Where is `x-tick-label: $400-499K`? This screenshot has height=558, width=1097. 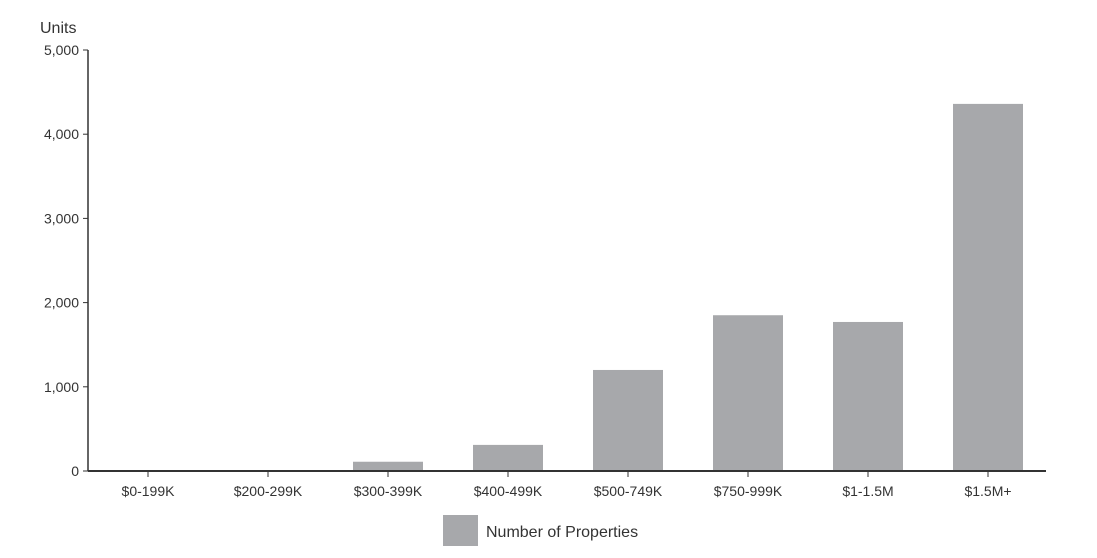
x-tick-label: $400-499K is located at coordinates (508, 491).